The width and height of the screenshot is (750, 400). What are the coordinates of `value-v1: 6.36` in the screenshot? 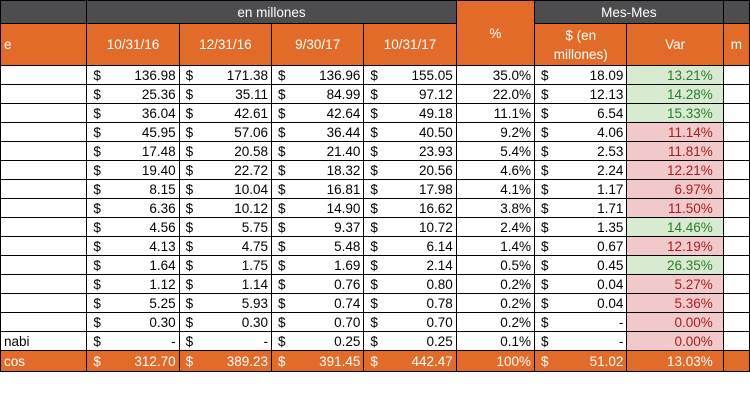 It's located at (142, 208).